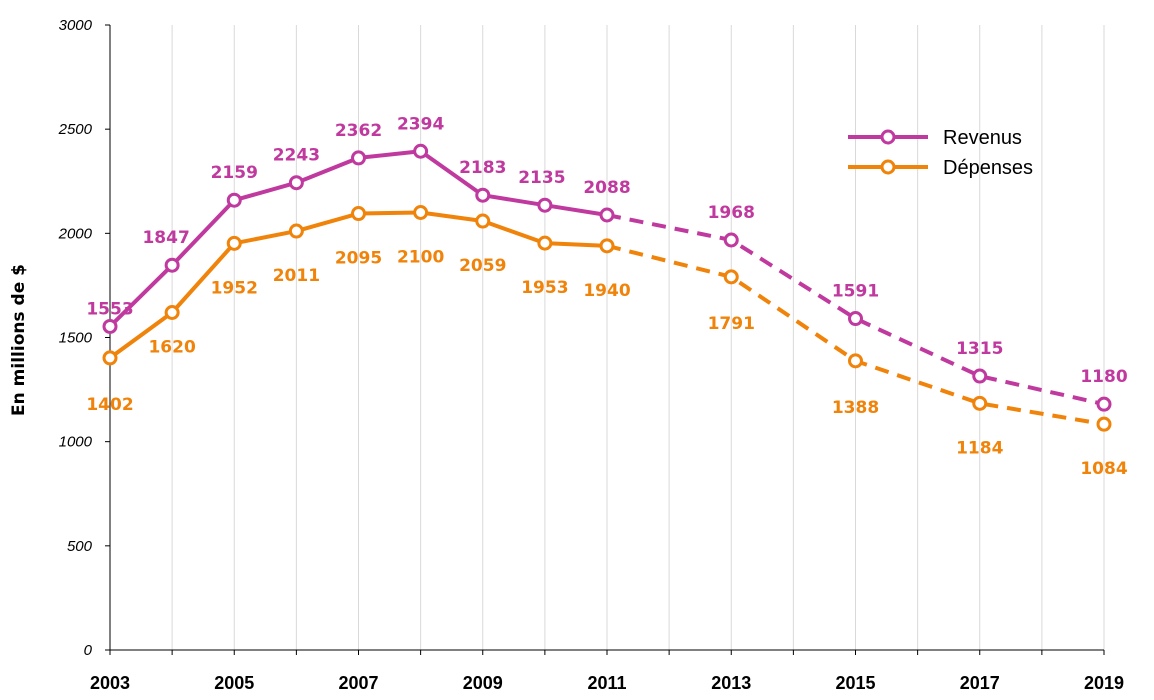  I want to click on data-point-revenus-2008, so click(421, 151).